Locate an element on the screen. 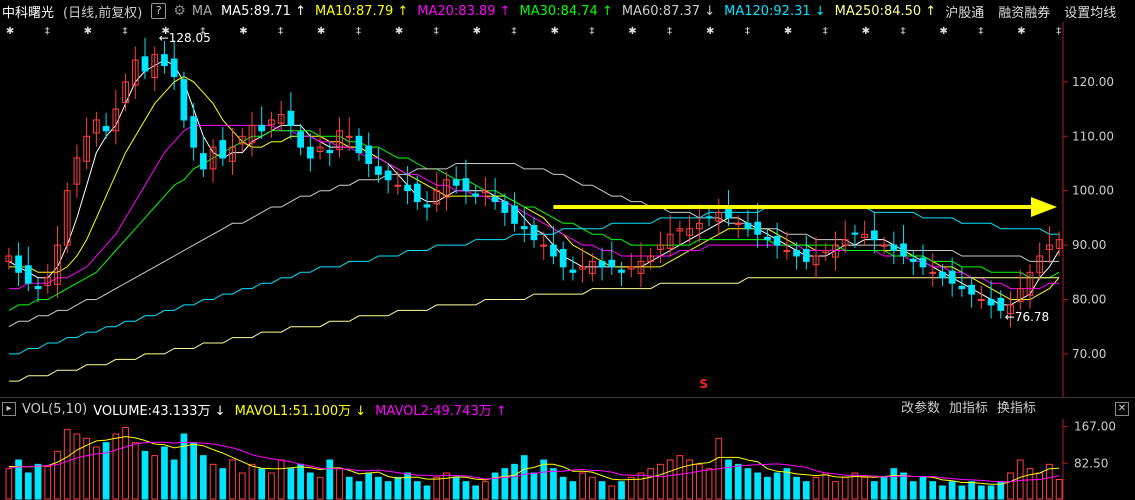 The height and width of the screenshot is (500, 1135). collapse-icon: ▸ is located at coordinates (9, 409).